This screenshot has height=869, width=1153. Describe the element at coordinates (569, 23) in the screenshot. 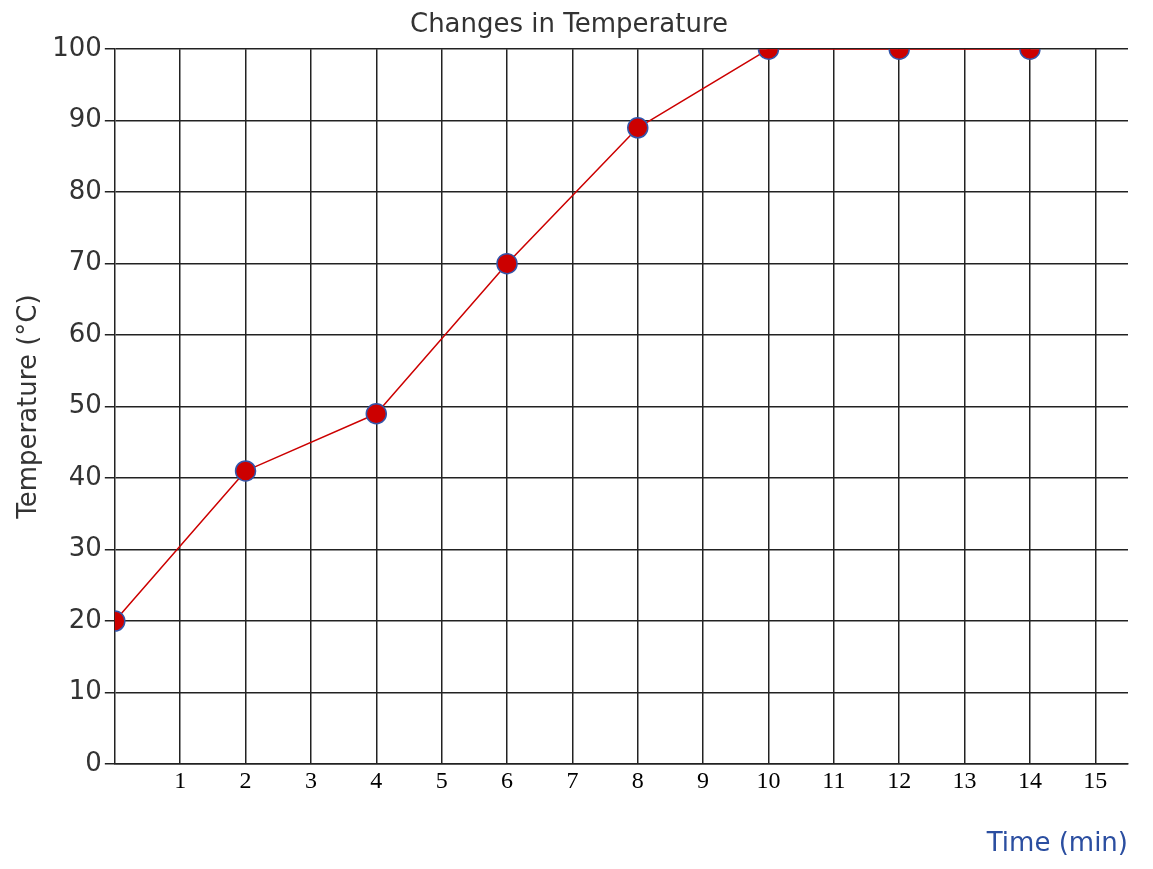

I see `chart-title: Changes in Temperature` at that location.